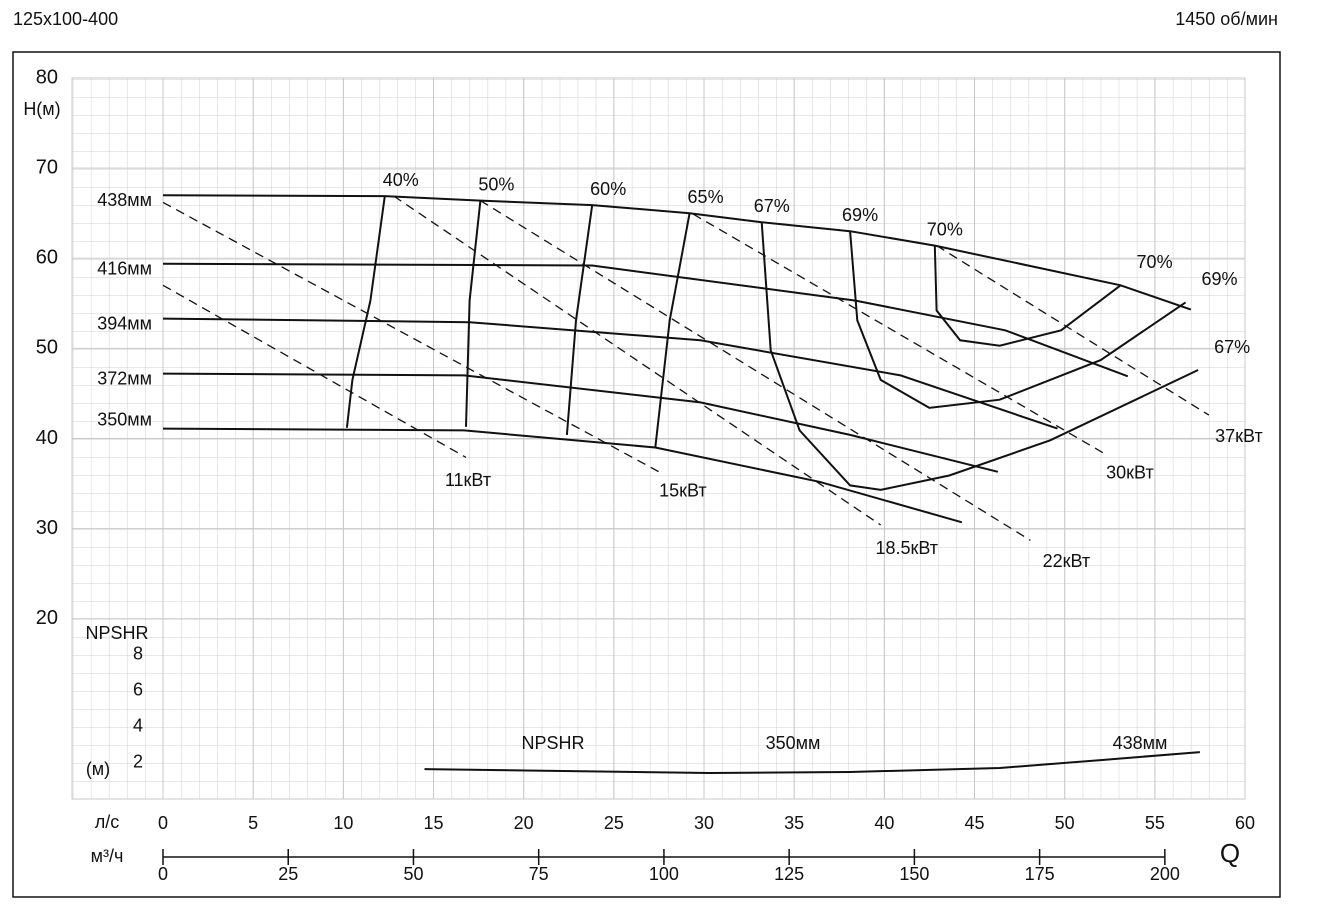  I want to click on x-tick-label: 55, so click(1155, 823).